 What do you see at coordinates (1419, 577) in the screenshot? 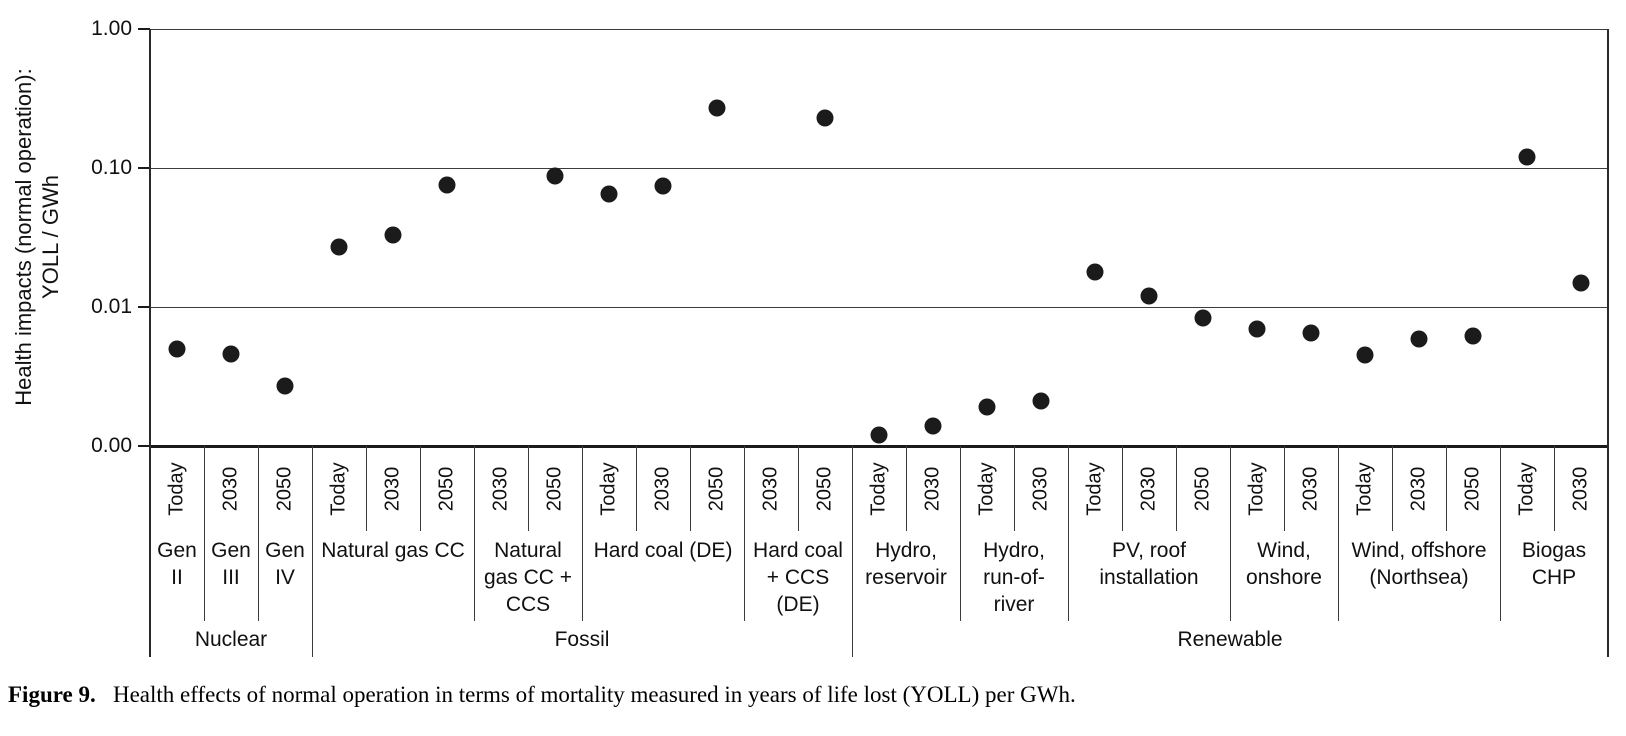
I see `tech-label-line: (Northsea)` at bounding box center [1419, 577].